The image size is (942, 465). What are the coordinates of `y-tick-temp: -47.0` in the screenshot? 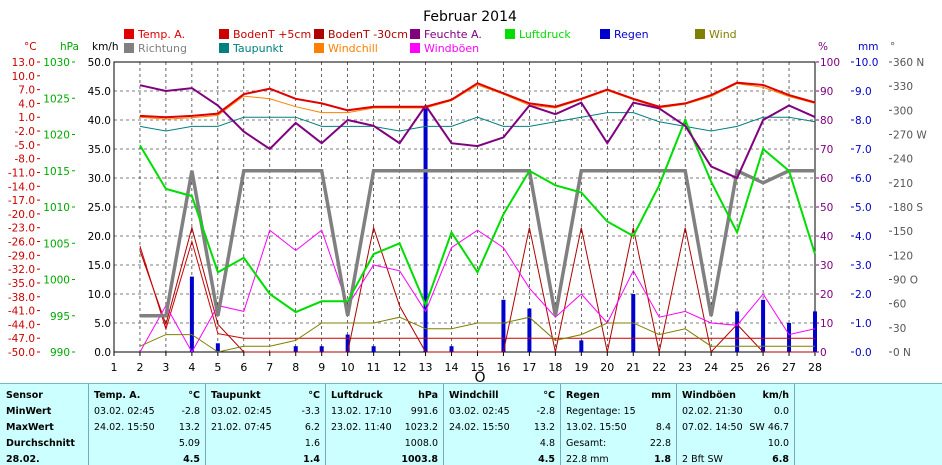 It's located at (21, 339).